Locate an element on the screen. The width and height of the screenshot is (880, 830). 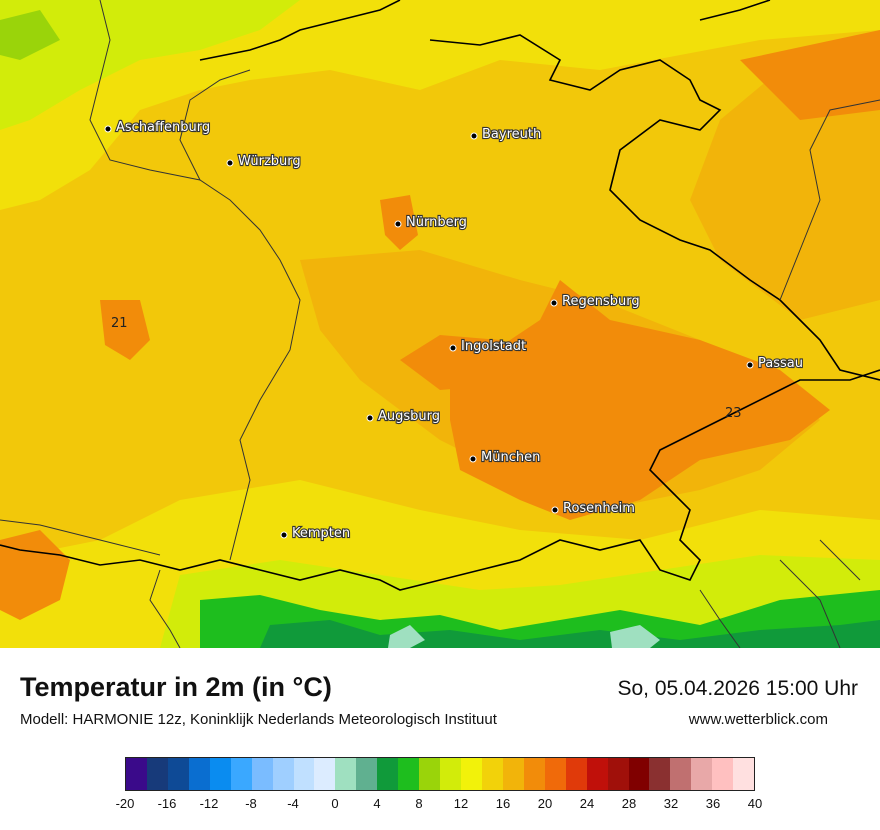
zone-yellowgreen-northwest is located at coordinates (150, 65).